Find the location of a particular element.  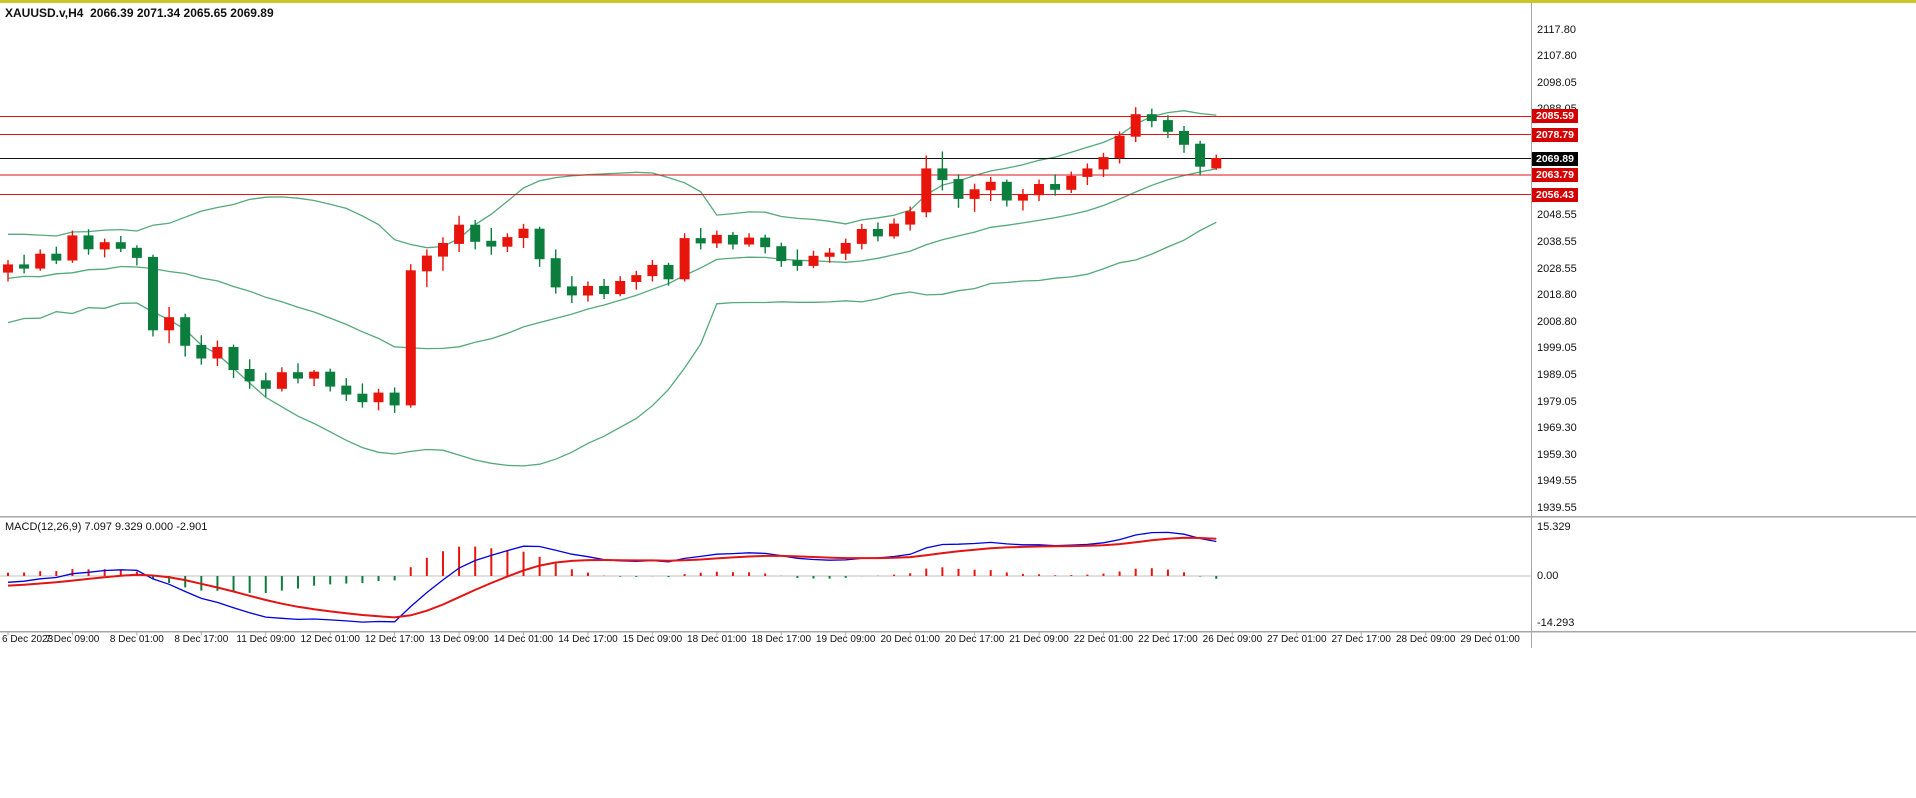

hline-price-badge: 2085.59 is located at coordinates (1555, 116).